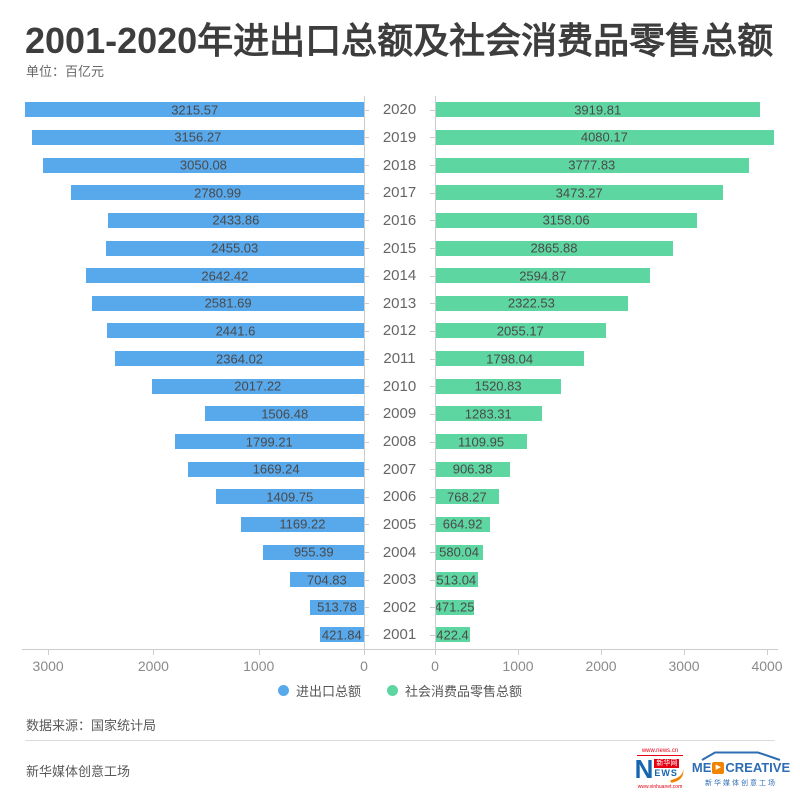 Image resolution: width=800 pixels, height=800 pixels. Describe the element at coordinates (411, 221) in the screenshot. I see `bar-row: 2433.86 2016 3158.06` at that location.